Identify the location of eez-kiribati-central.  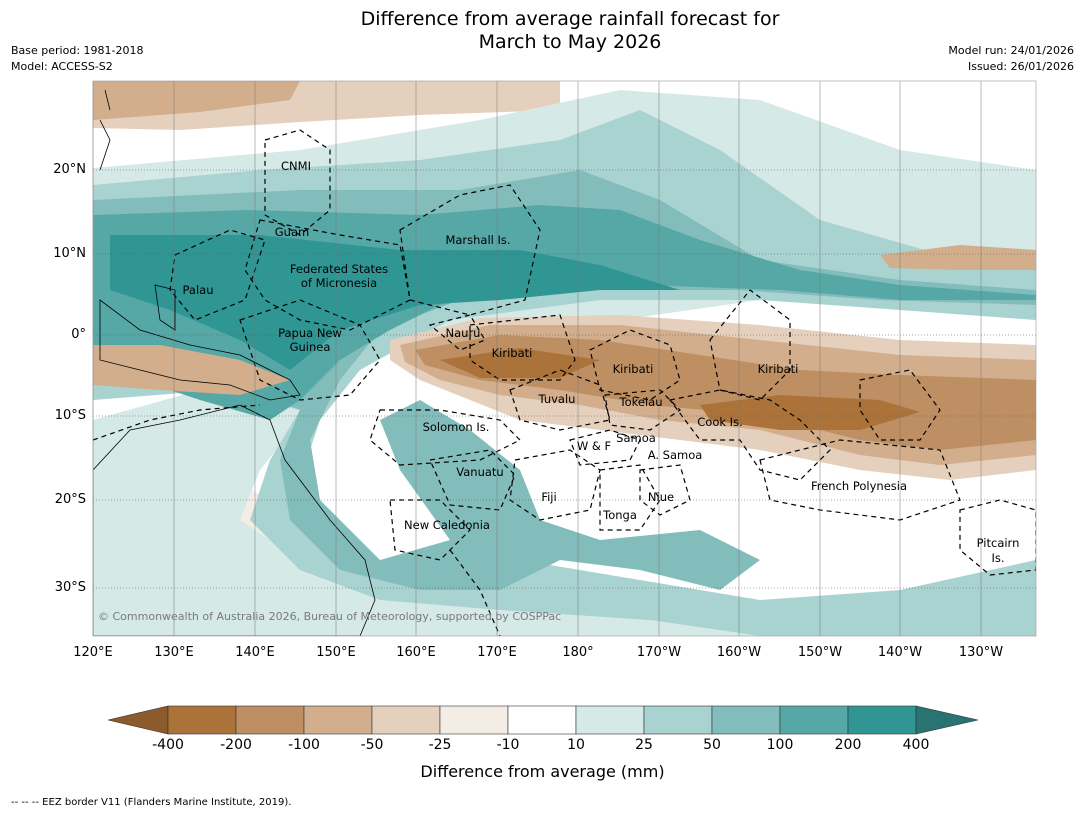
(635, 365).